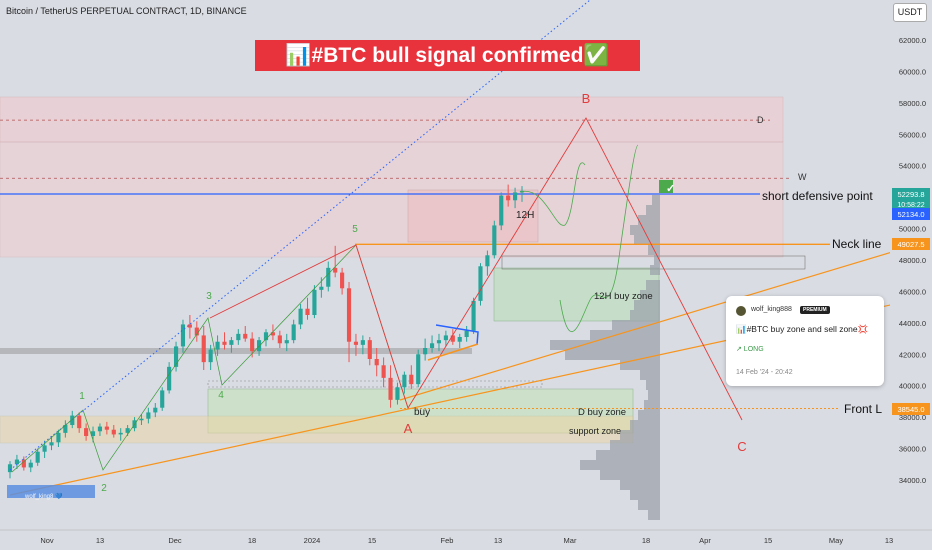  What do you see at coordinates (741, 446) in the screenshot?
I see `abc-label-C: C` at bounding box center [741, 446].